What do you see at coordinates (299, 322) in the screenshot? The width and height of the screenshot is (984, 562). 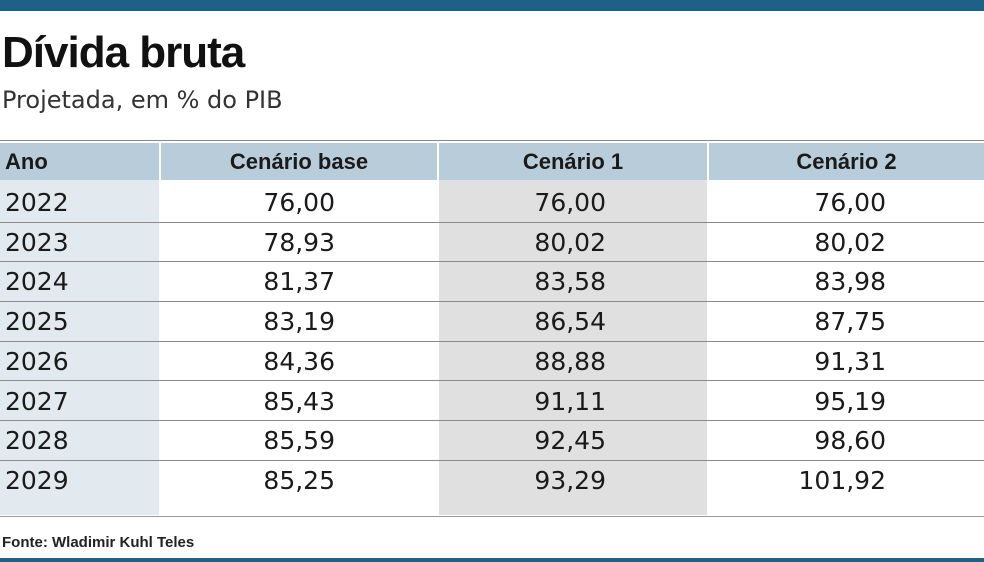 I see `cell-cenario-base: 83,19` at bounding box center [299, 322].